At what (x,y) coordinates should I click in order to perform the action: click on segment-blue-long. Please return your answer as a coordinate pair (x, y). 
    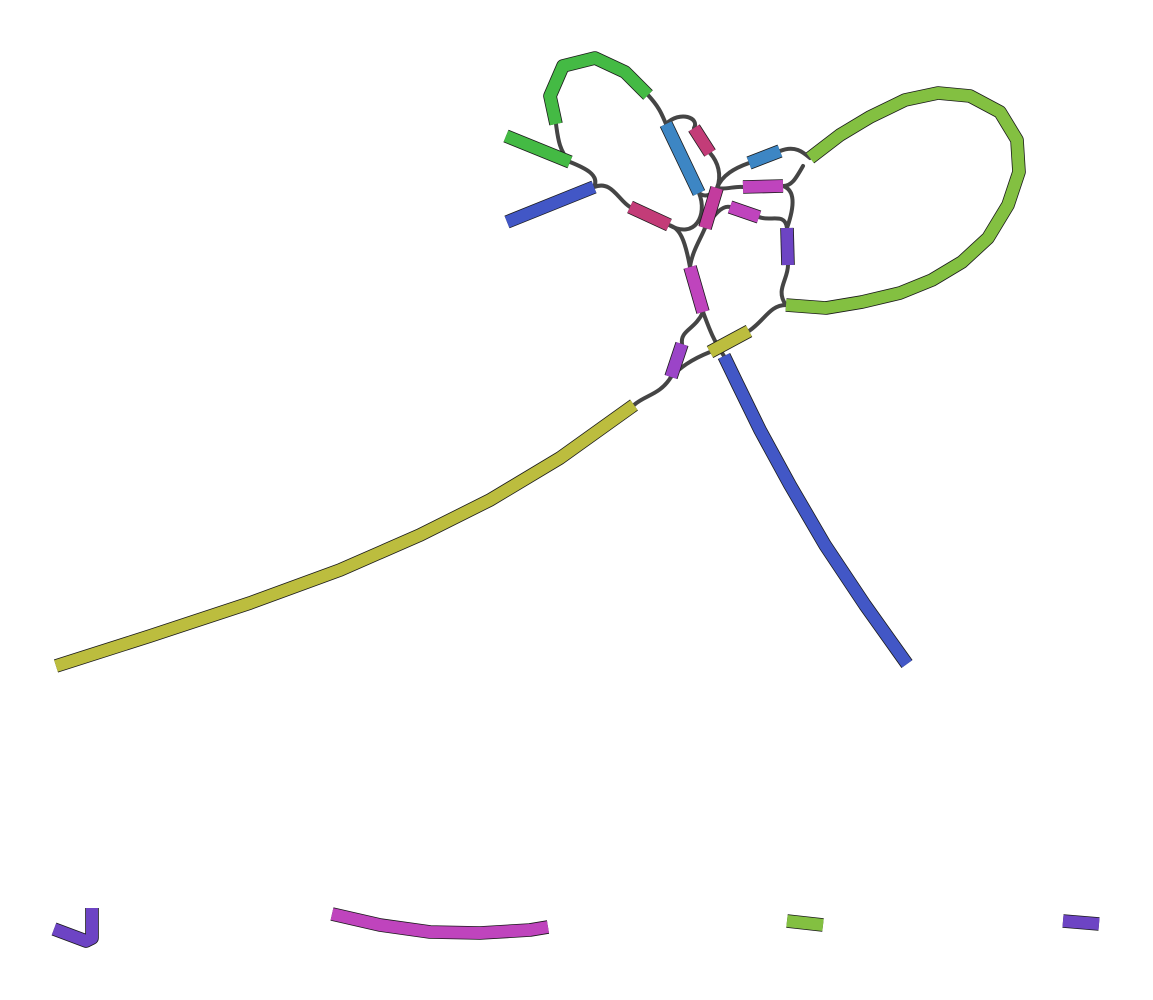
    Looking at the image, I should click on (815, 510).